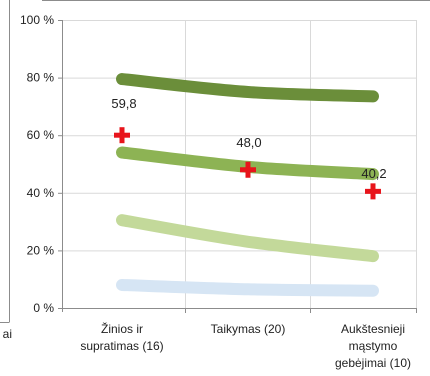  Describe the element at coordinates (121, 337) in the screenshot. I see `x-category-label: Žinios ir supratimas (16)` at that location.